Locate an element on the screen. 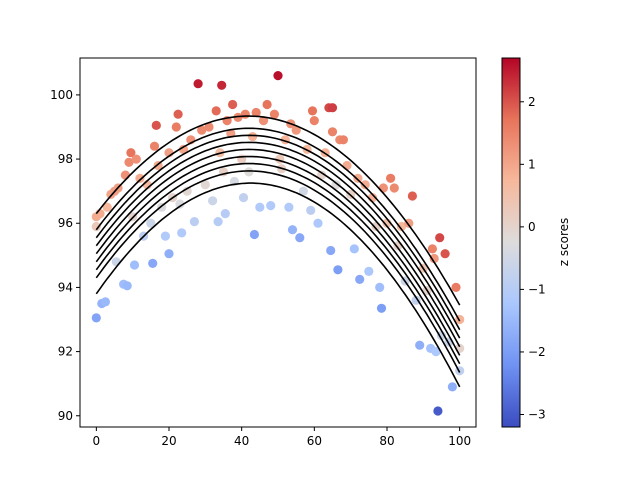  colorbar-label: z scores is located at coordinates (564, 242).